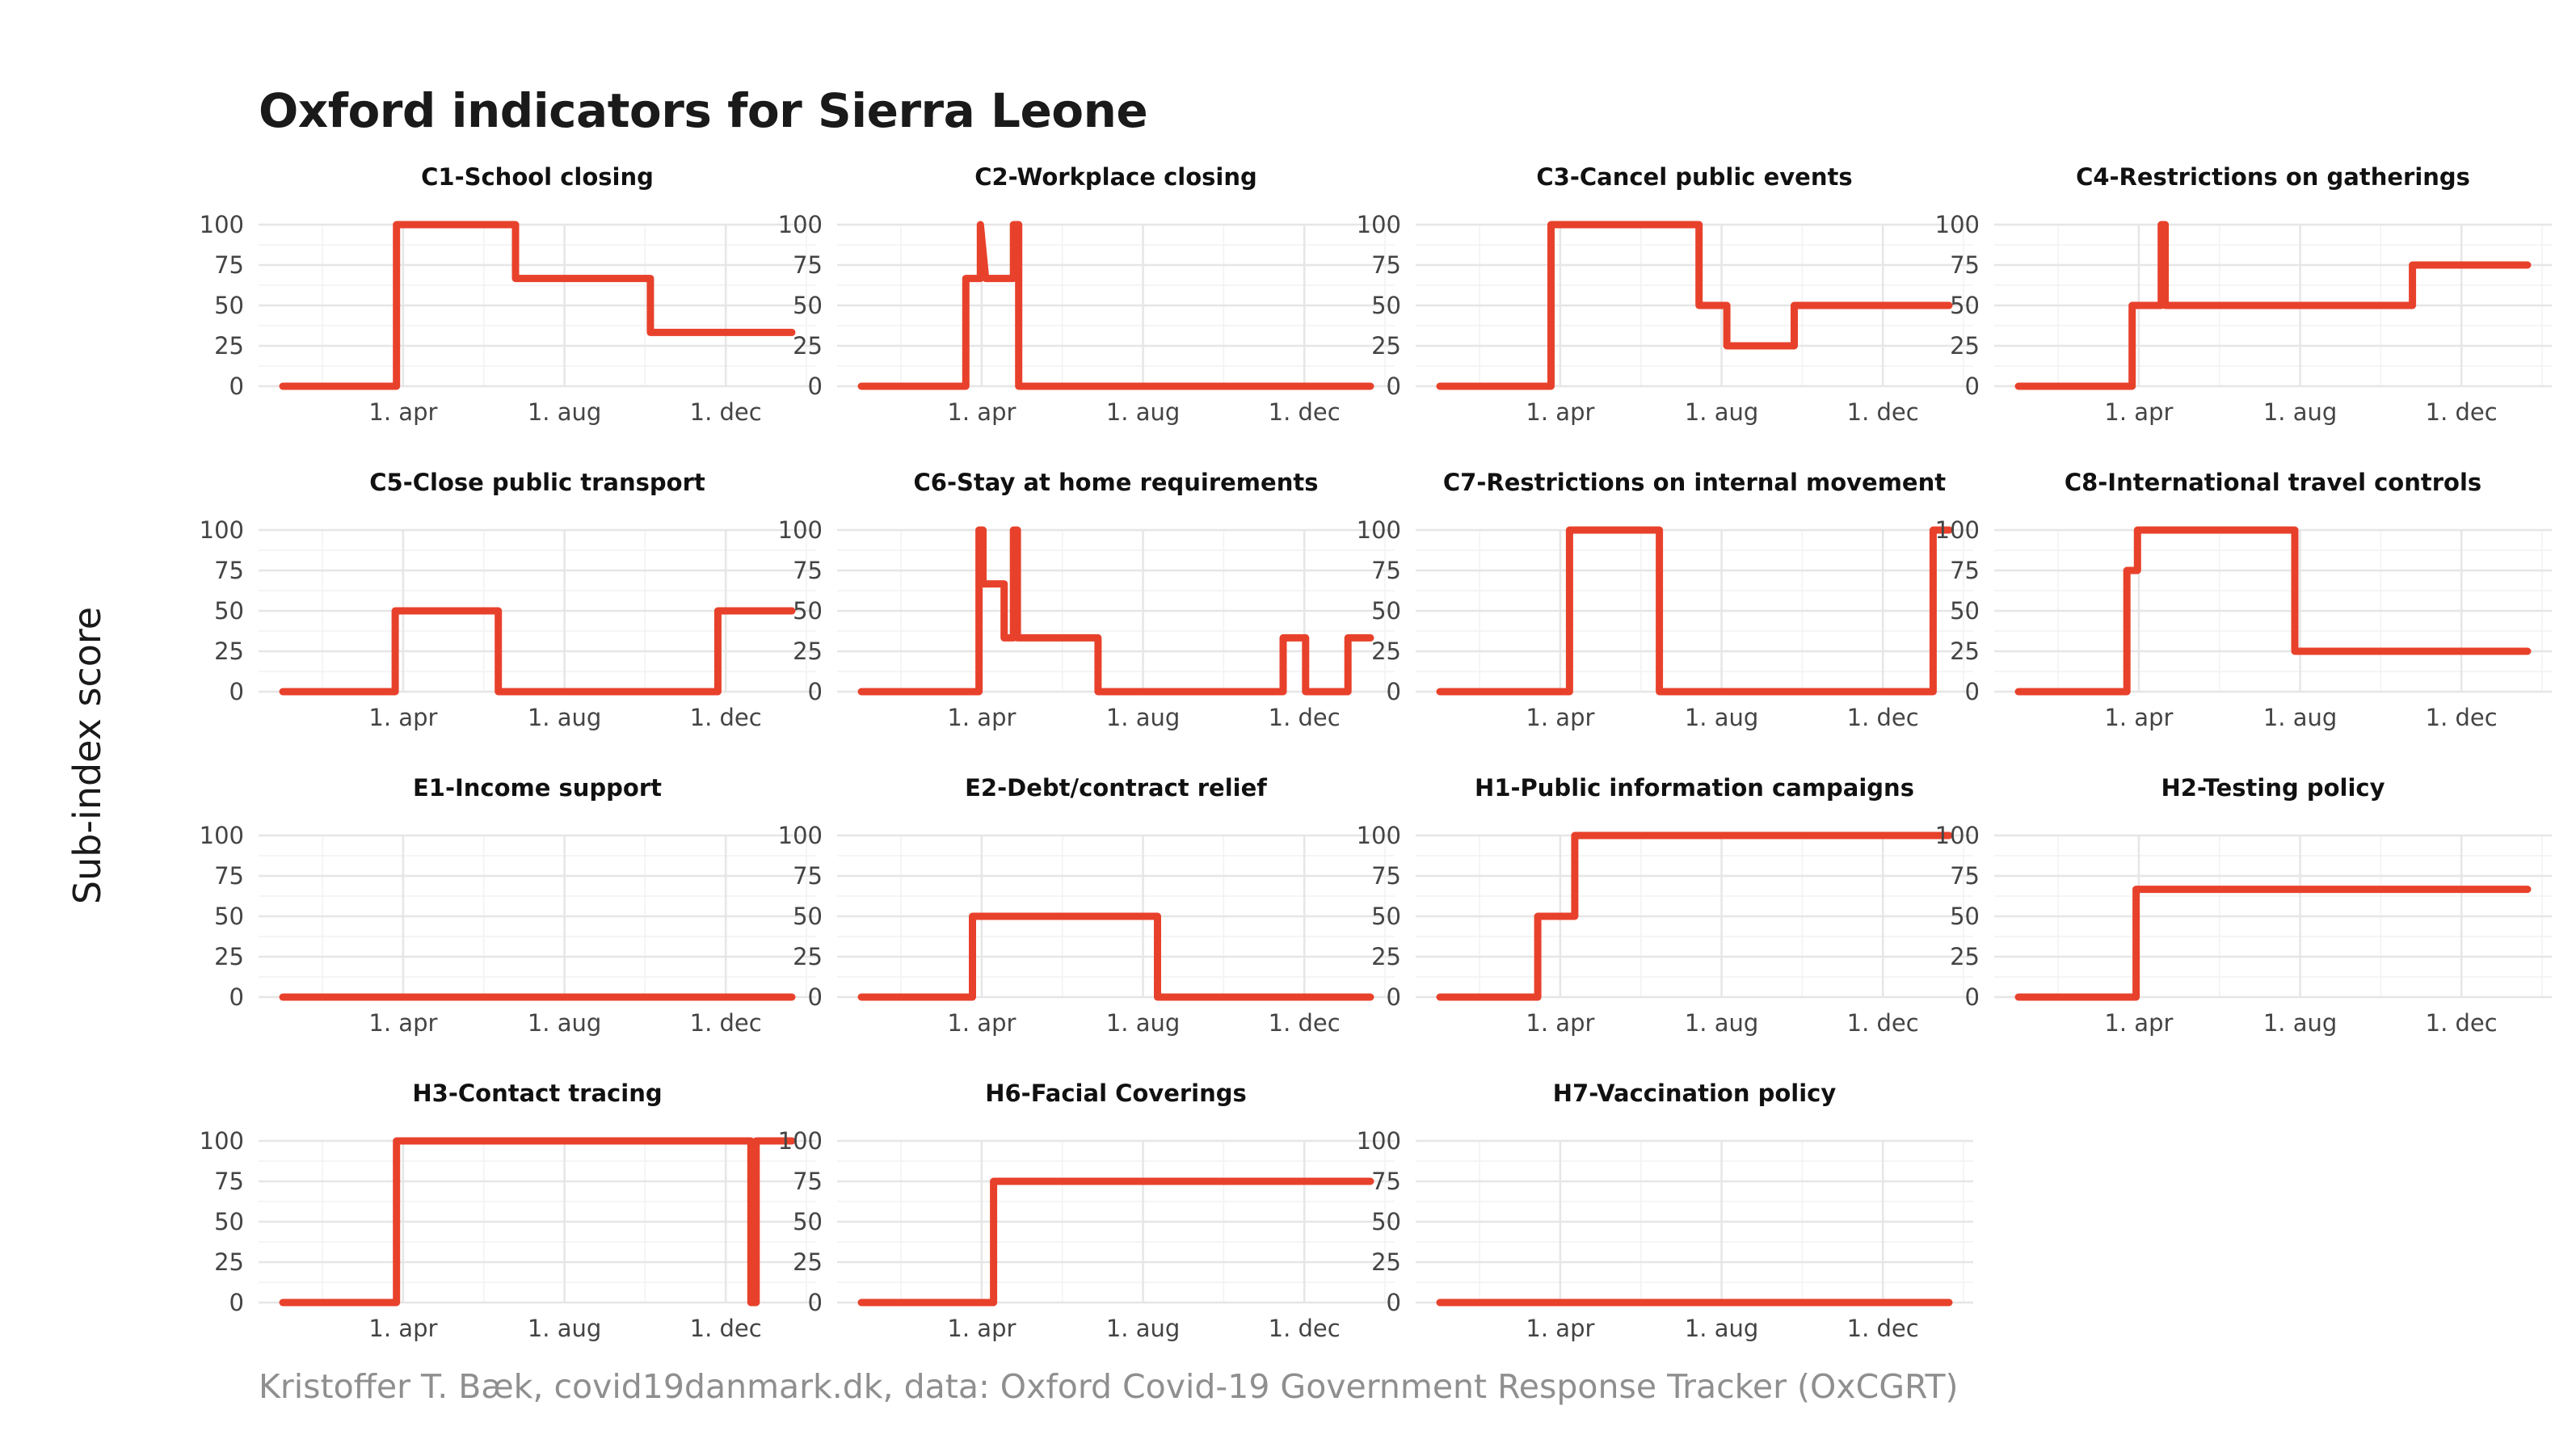 This screenshot has width=2576, height=1431. What do you see at coordinates (1116, 482) in the screenshot?
I see `facet-title: C6-Stay at home requirements` at bounding box center [1116, 482].